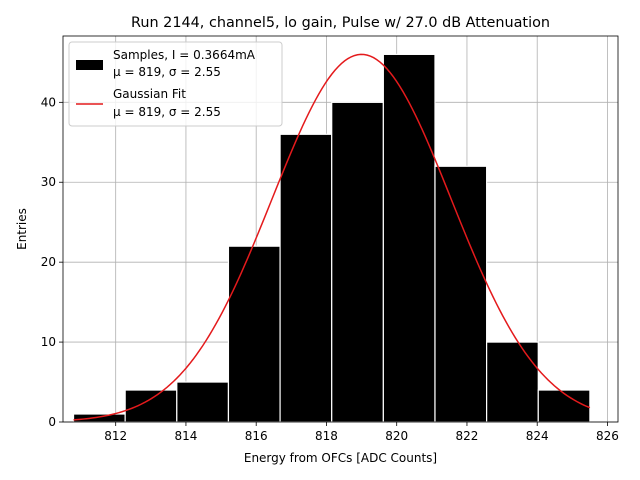  Describe the element at coordinates (396, 436) in the screenshot. I see `x-tick-label: 820` at that location.